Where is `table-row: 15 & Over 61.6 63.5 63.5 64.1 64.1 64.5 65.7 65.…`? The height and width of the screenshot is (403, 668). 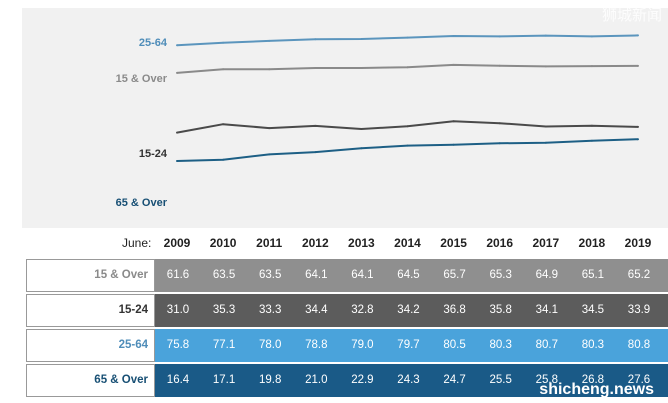 table-row: 15 & Over 61.6 63.5 63.5 64.1 64.1 64.5 65.7 65.… is located at coordinates (347, 275).